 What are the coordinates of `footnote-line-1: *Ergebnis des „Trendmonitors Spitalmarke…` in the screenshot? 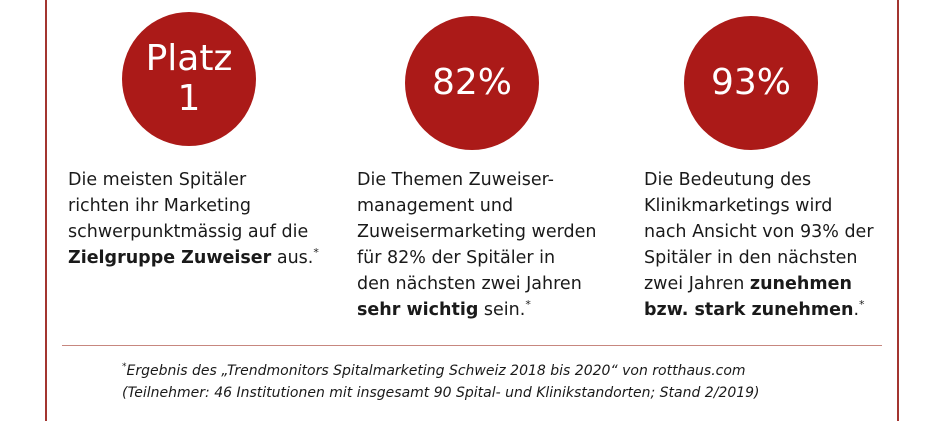 It's located at (441, 371).